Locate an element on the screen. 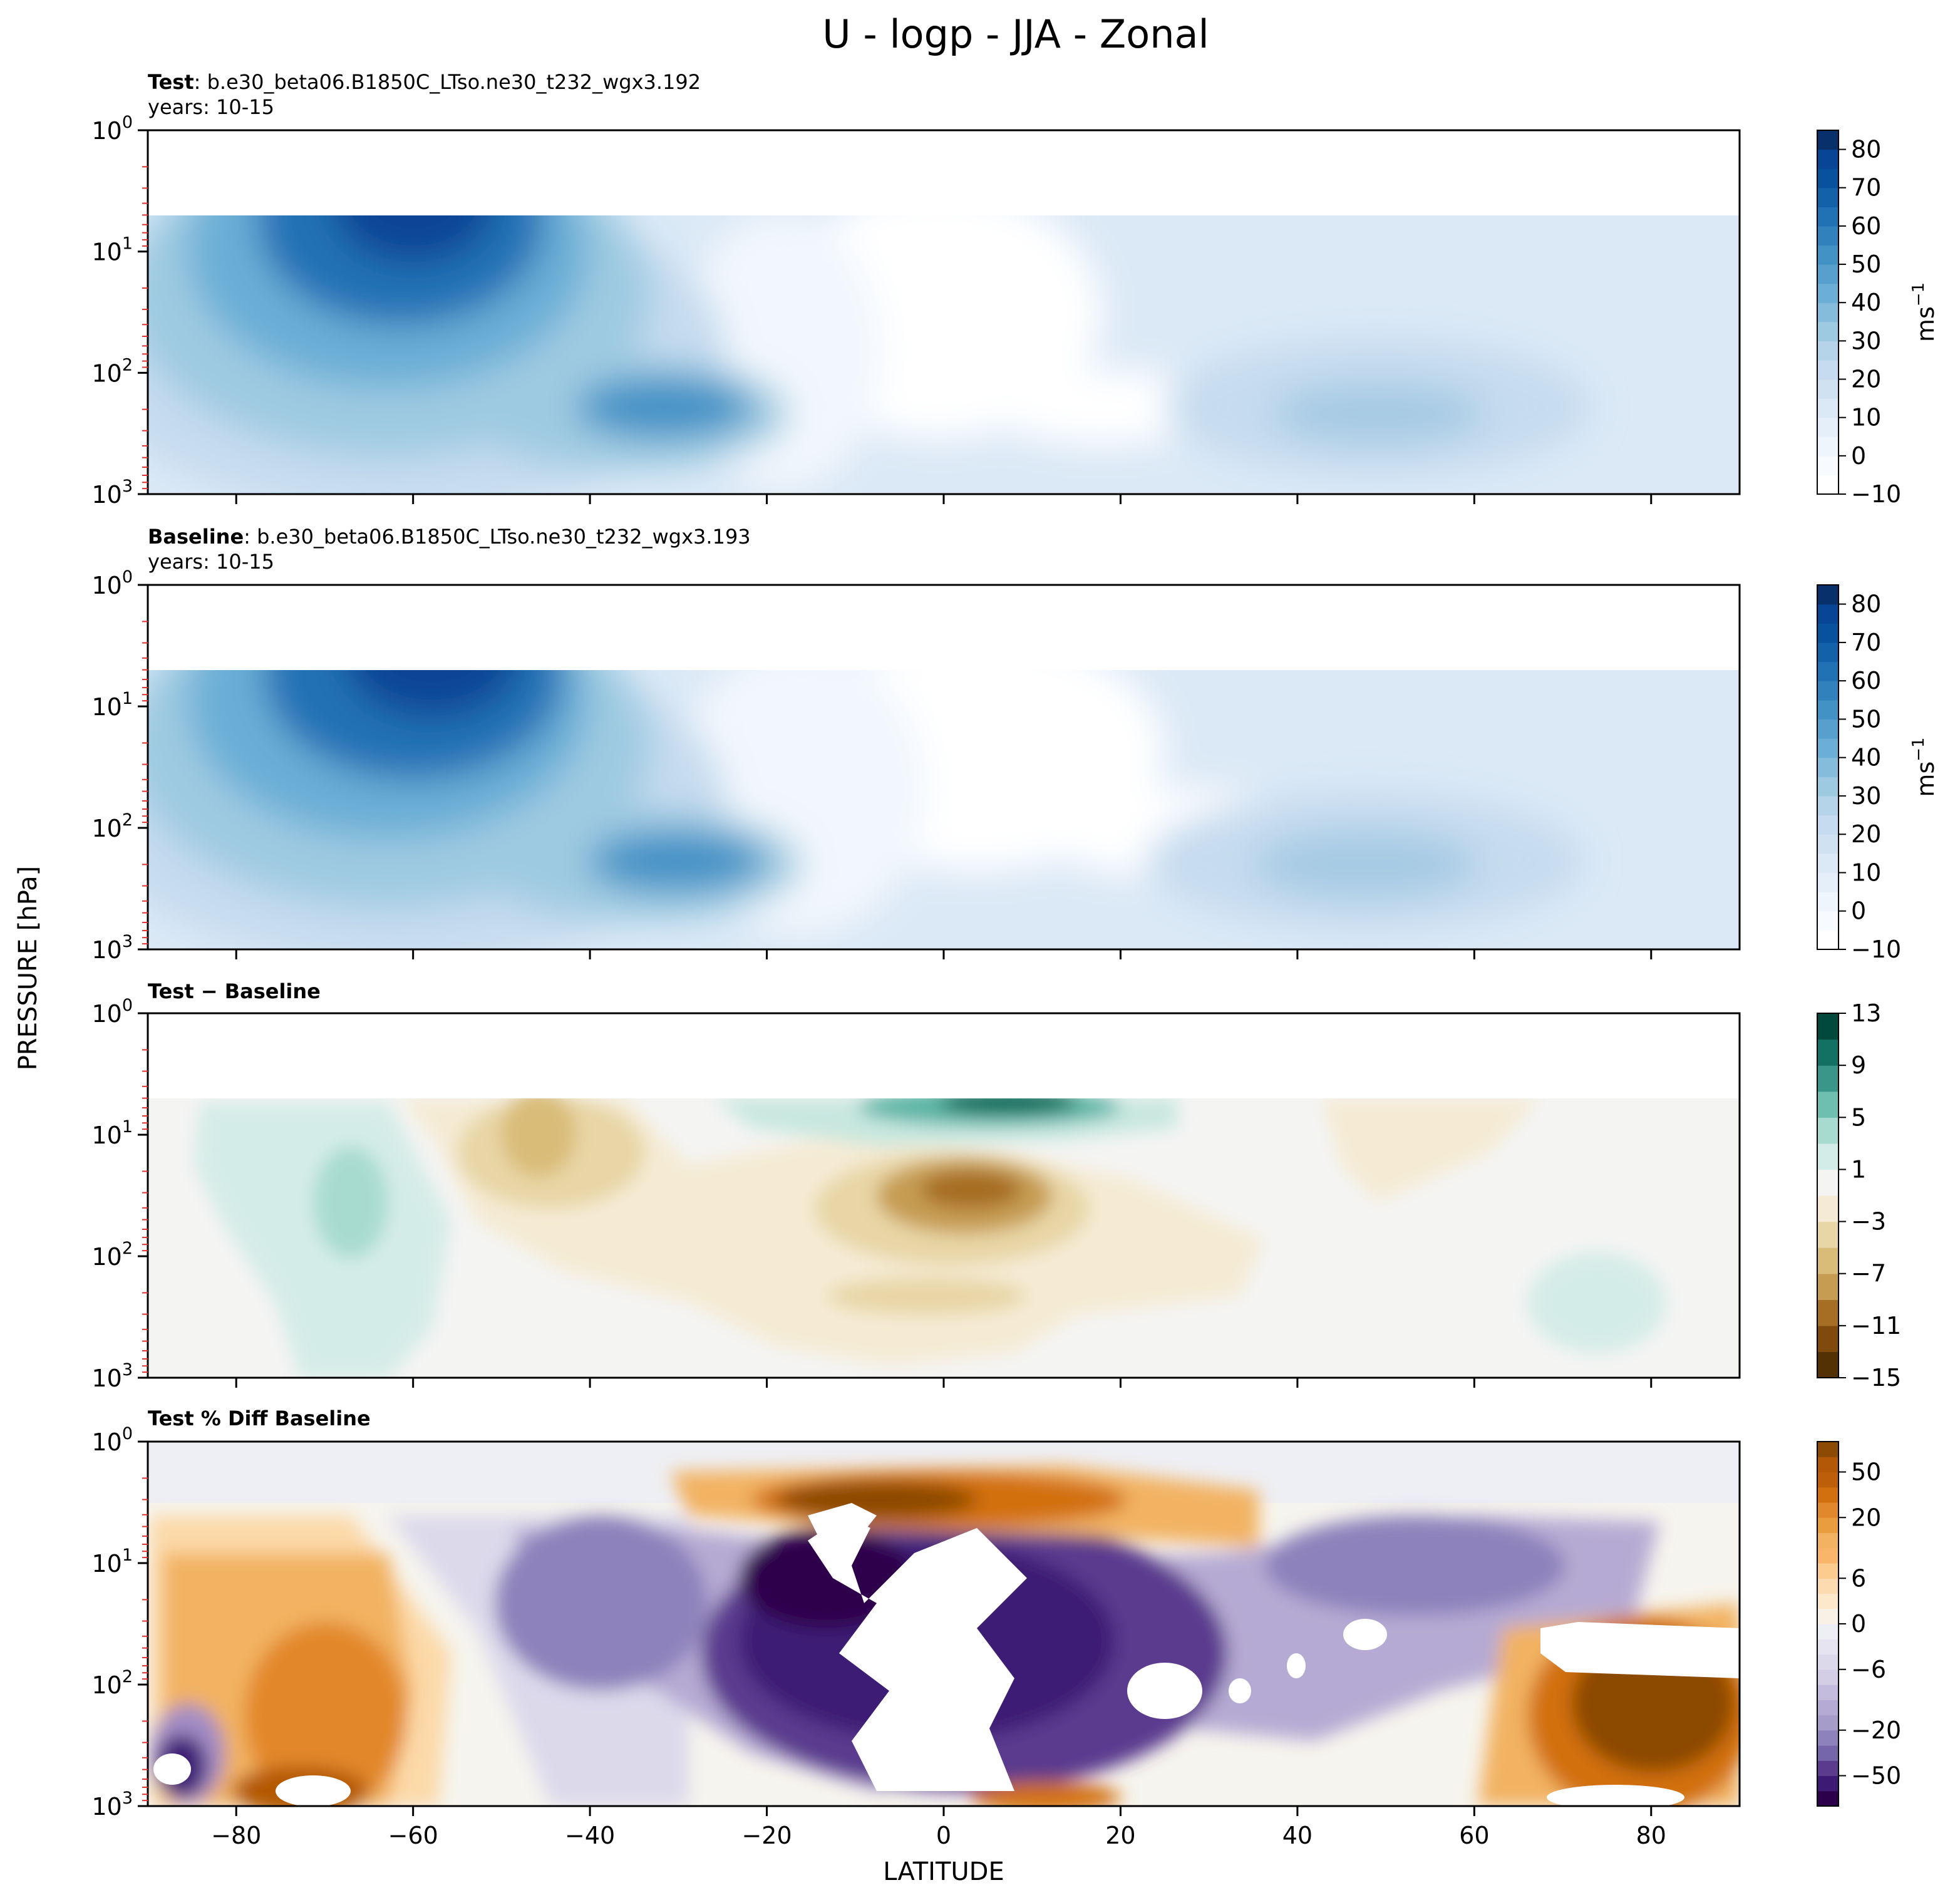 The width and height of the screenshot is (1960, 1900). panel-diff-title: Test − Baseline is located at coordinates (234, 991).